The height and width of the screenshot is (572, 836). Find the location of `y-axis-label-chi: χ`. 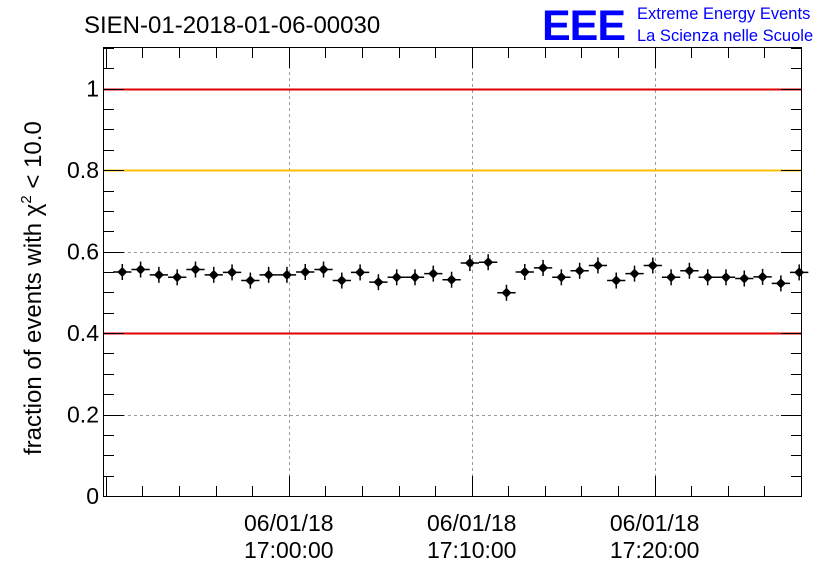

y-axis-label-chi: χ is located at coordinates (33, 209).